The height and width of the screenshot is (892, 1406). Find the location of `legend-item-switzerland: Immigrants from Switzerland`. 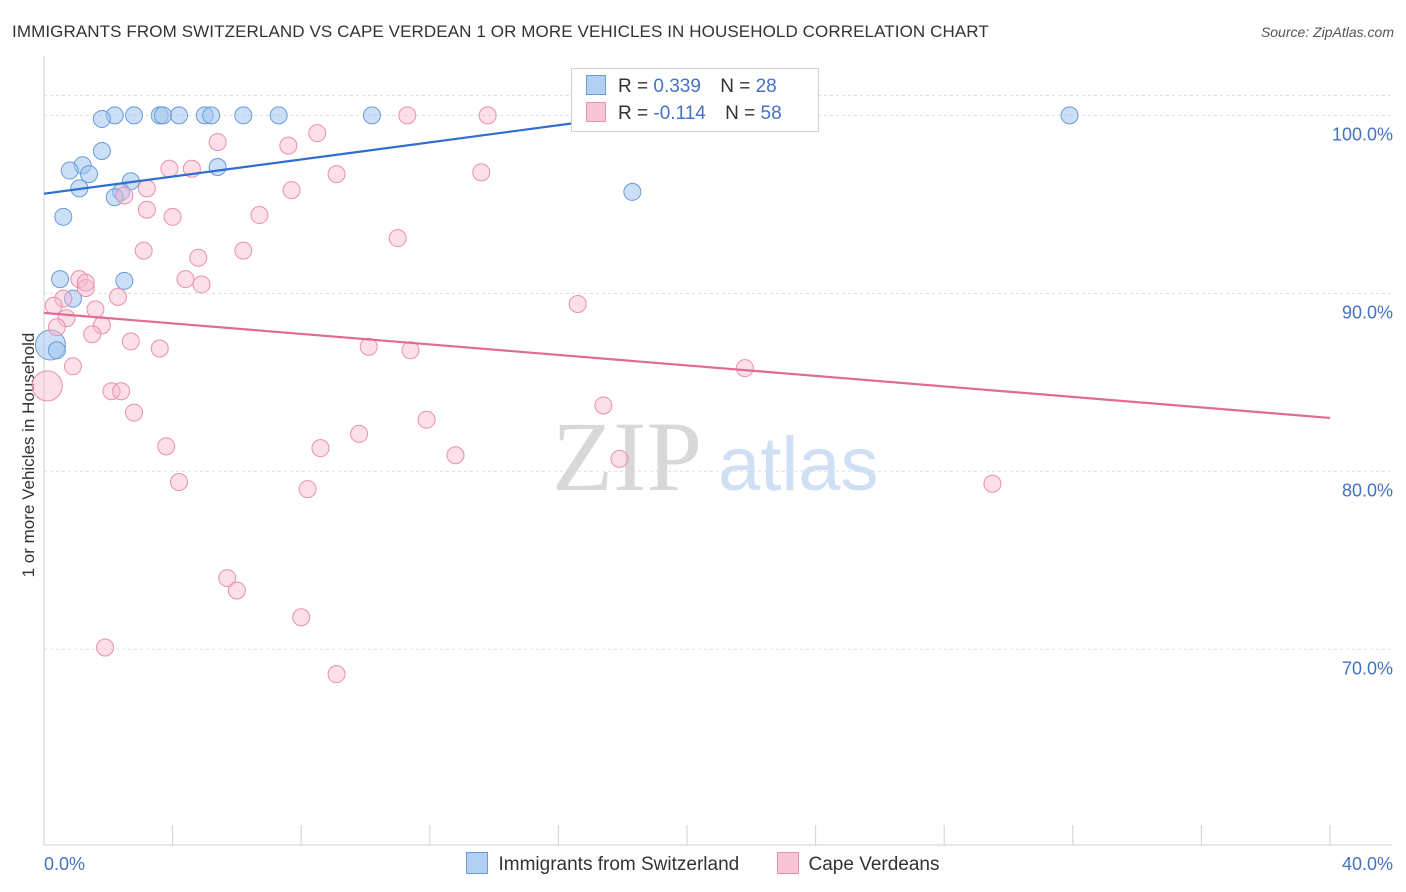

legend-item-switzerland: Immigrants from Switzerland is located at coordinates (602, 864).